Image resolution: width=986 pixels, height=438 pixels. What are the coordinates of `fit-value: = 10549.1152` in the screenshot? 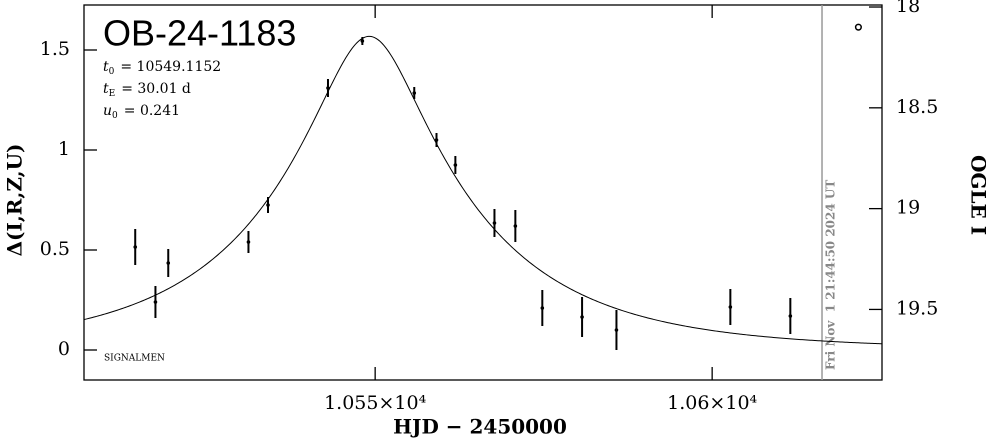 It's located at (170, 67).